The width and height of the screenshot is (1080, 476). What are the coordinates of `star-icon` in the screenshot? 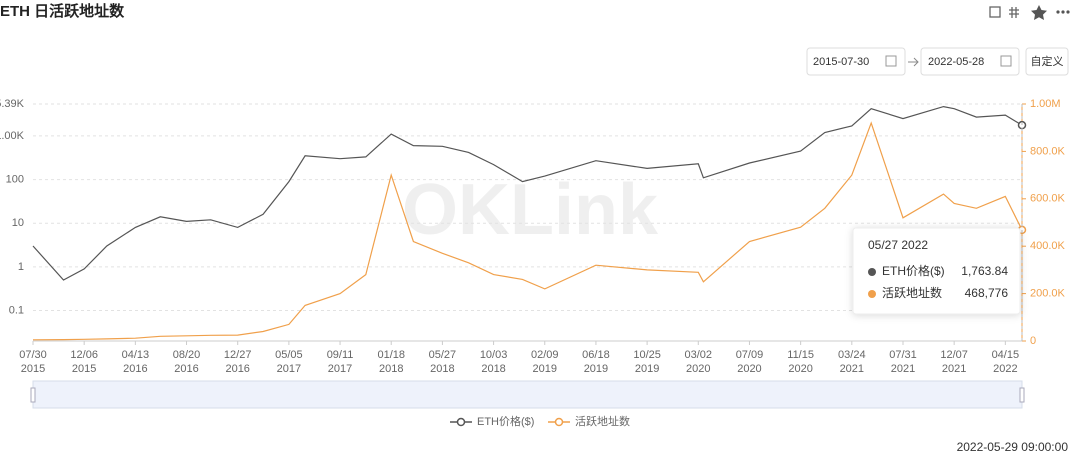 It's located at (1039, 12).